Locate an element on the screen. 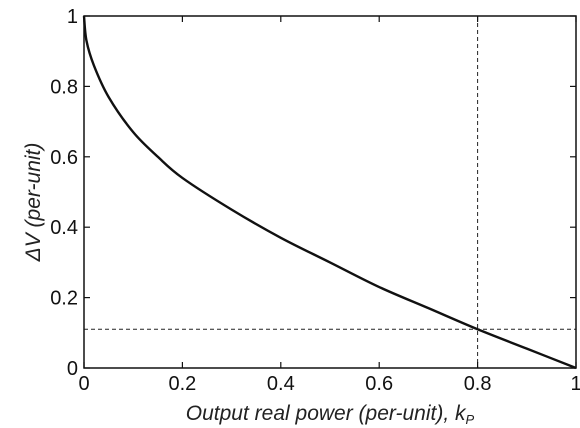 The image size is (580, 428). y-tick-label: 1 is located at coordinates (72, 17).